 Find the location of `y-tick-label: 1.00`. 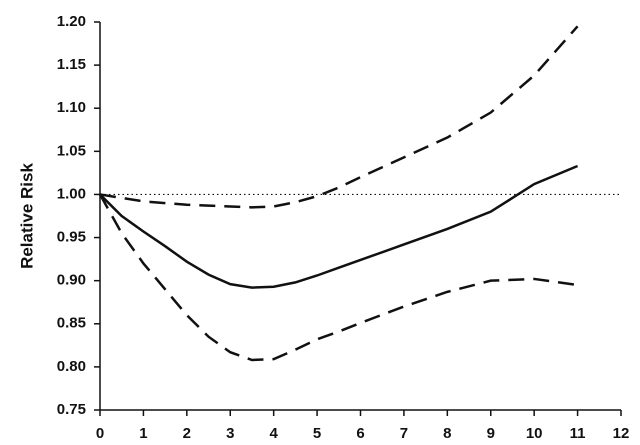

y-tick-label: 1.00 is located at coordinates (71, 193).